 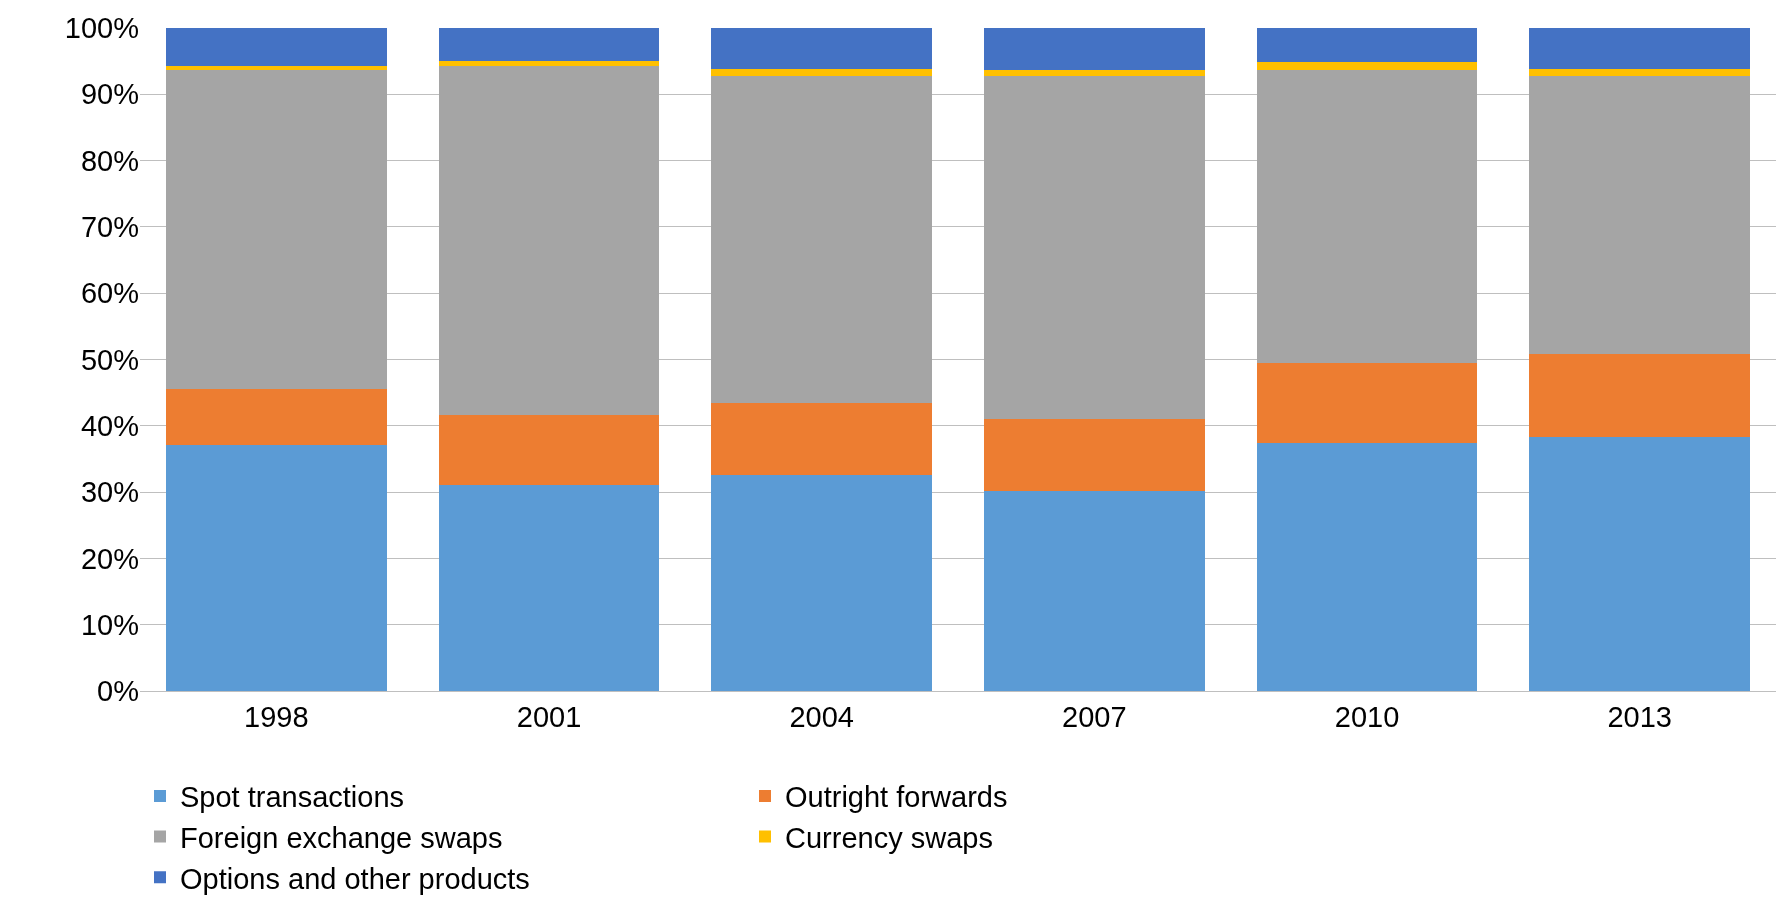 What do you see at coordinates (109, 293) in the screenshot?
I see `y-tick-label: 60%` at bounding box center [109, 293].